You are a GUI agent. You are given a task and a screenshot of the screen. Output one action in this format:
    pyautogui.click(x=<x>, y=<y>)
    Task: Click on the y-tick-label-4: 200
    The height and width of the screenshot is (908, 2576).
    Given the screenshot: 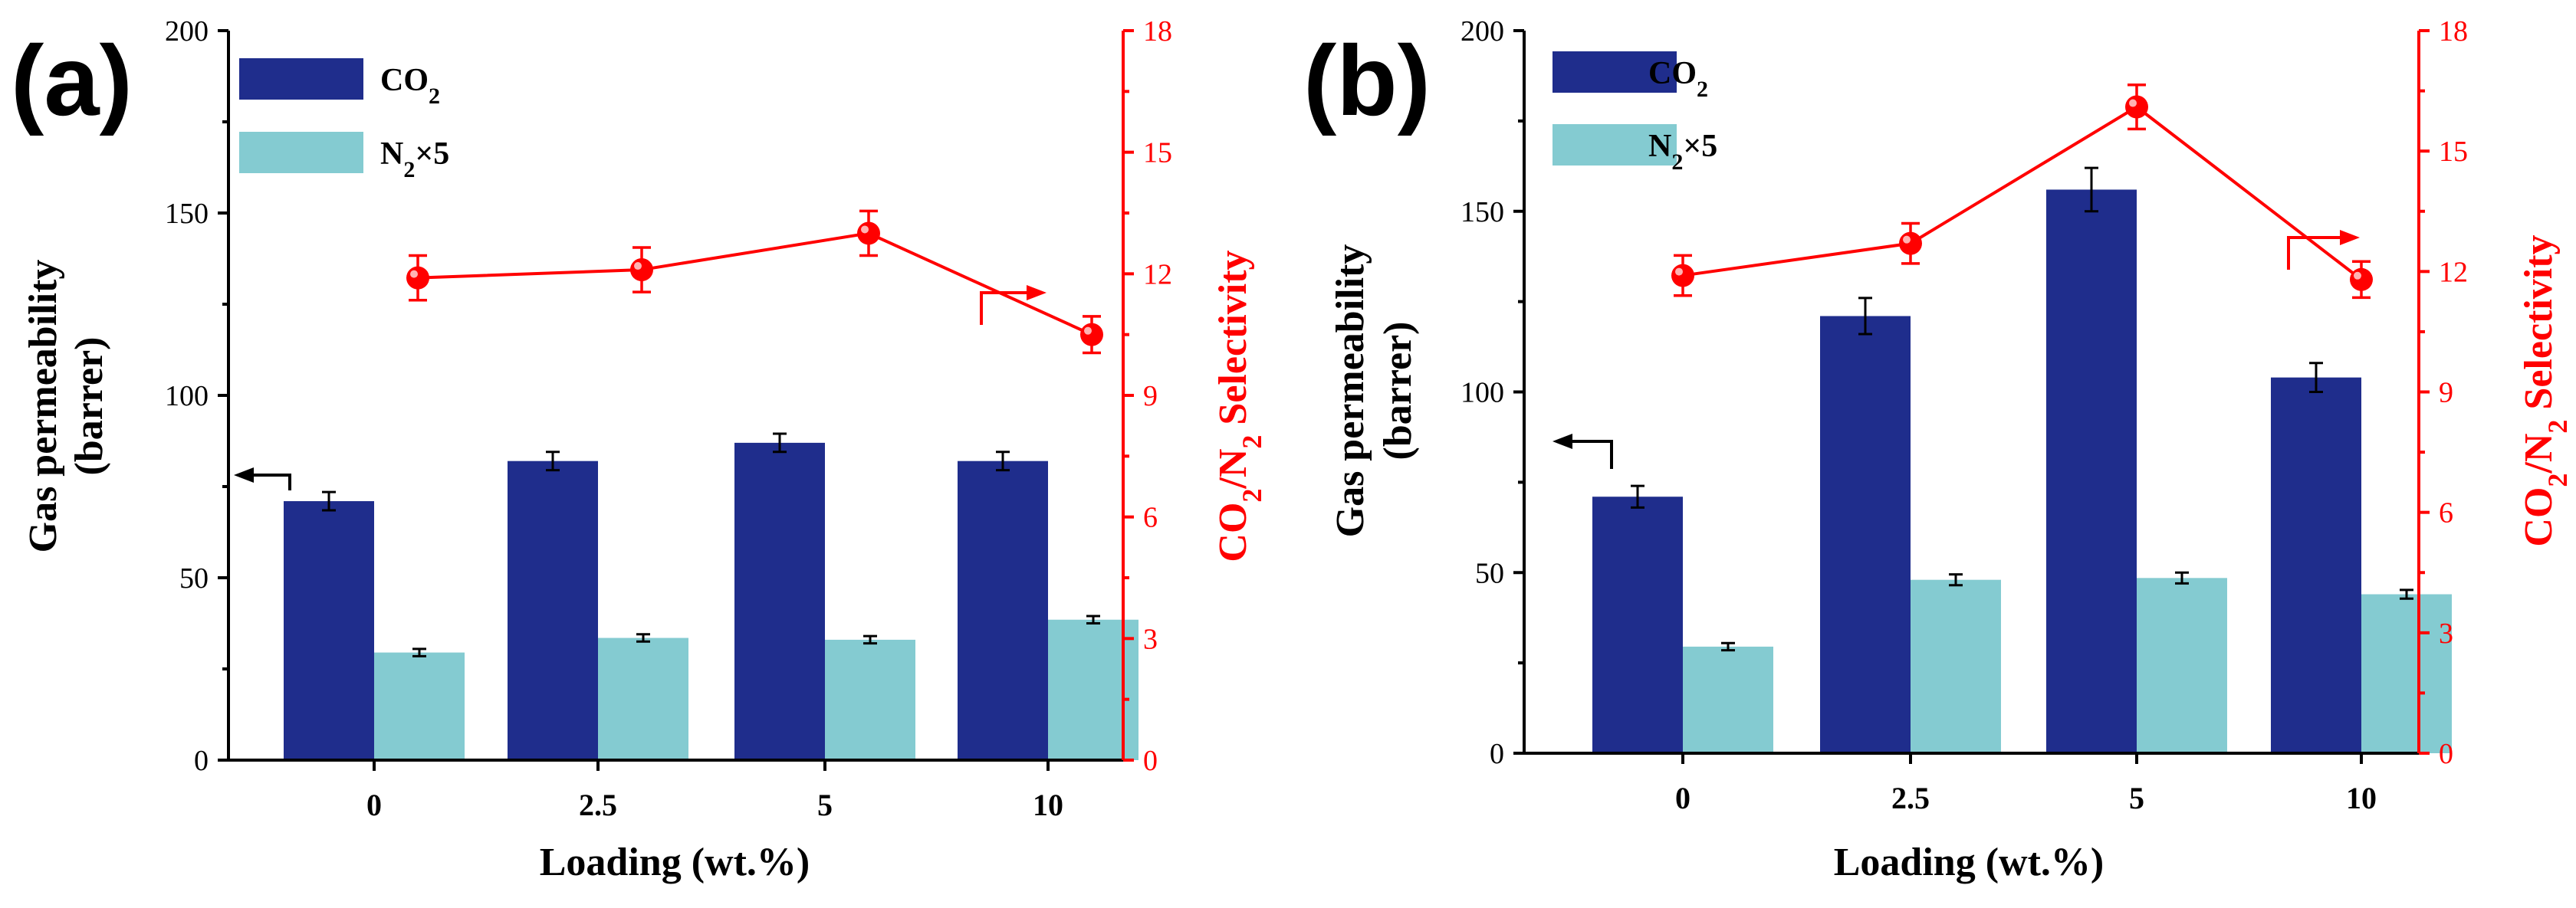 What is the action you would take?
    pyautogui.click(x=1482, y=31)
    